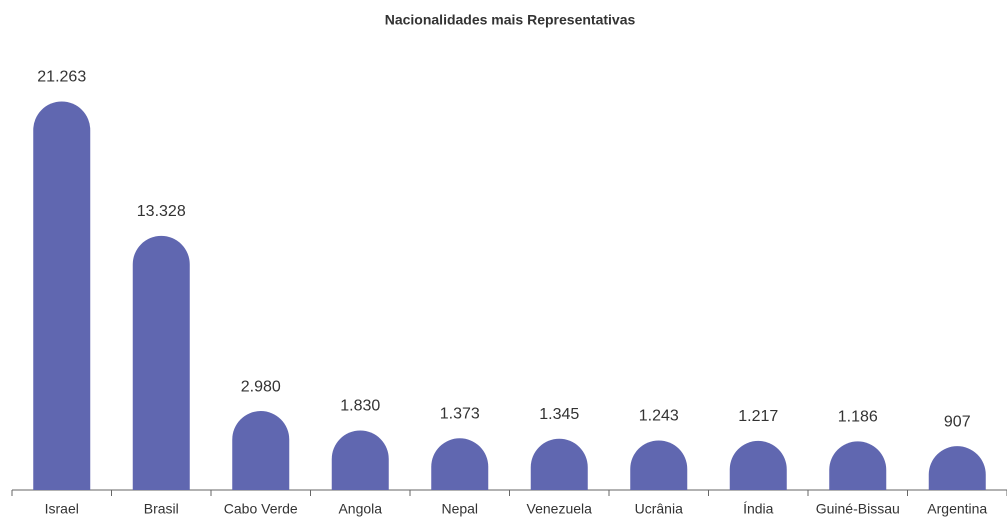 This screenshot has height=521, width=1007. I want to click on data-label: 13.328, so click(161, 211).